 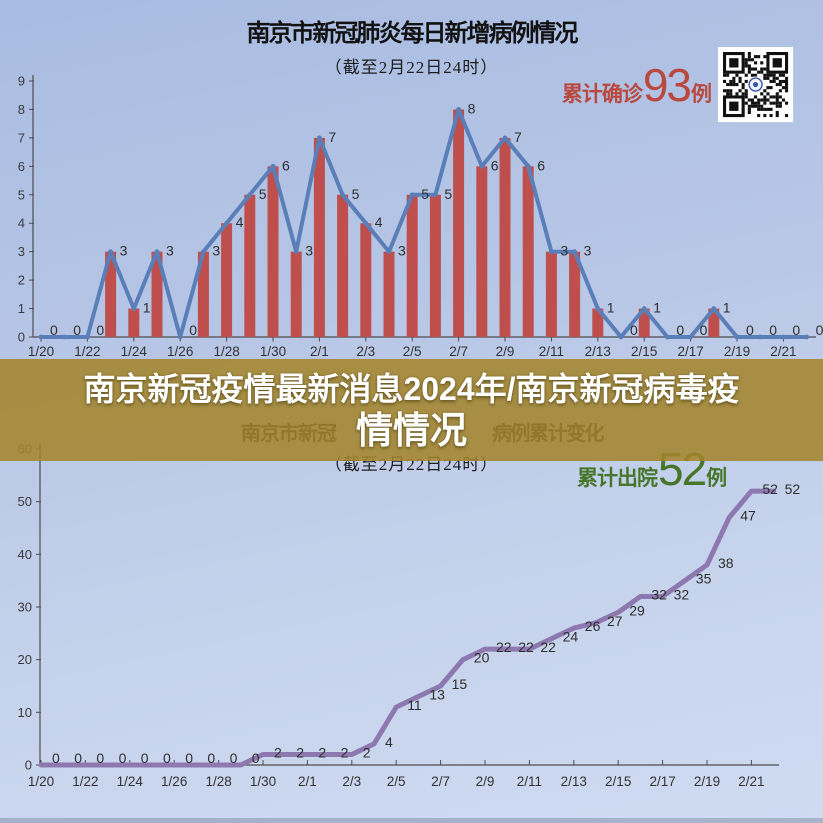 I want to click on confirmed-legend-suffix: 例, so click(x=701, y=94).